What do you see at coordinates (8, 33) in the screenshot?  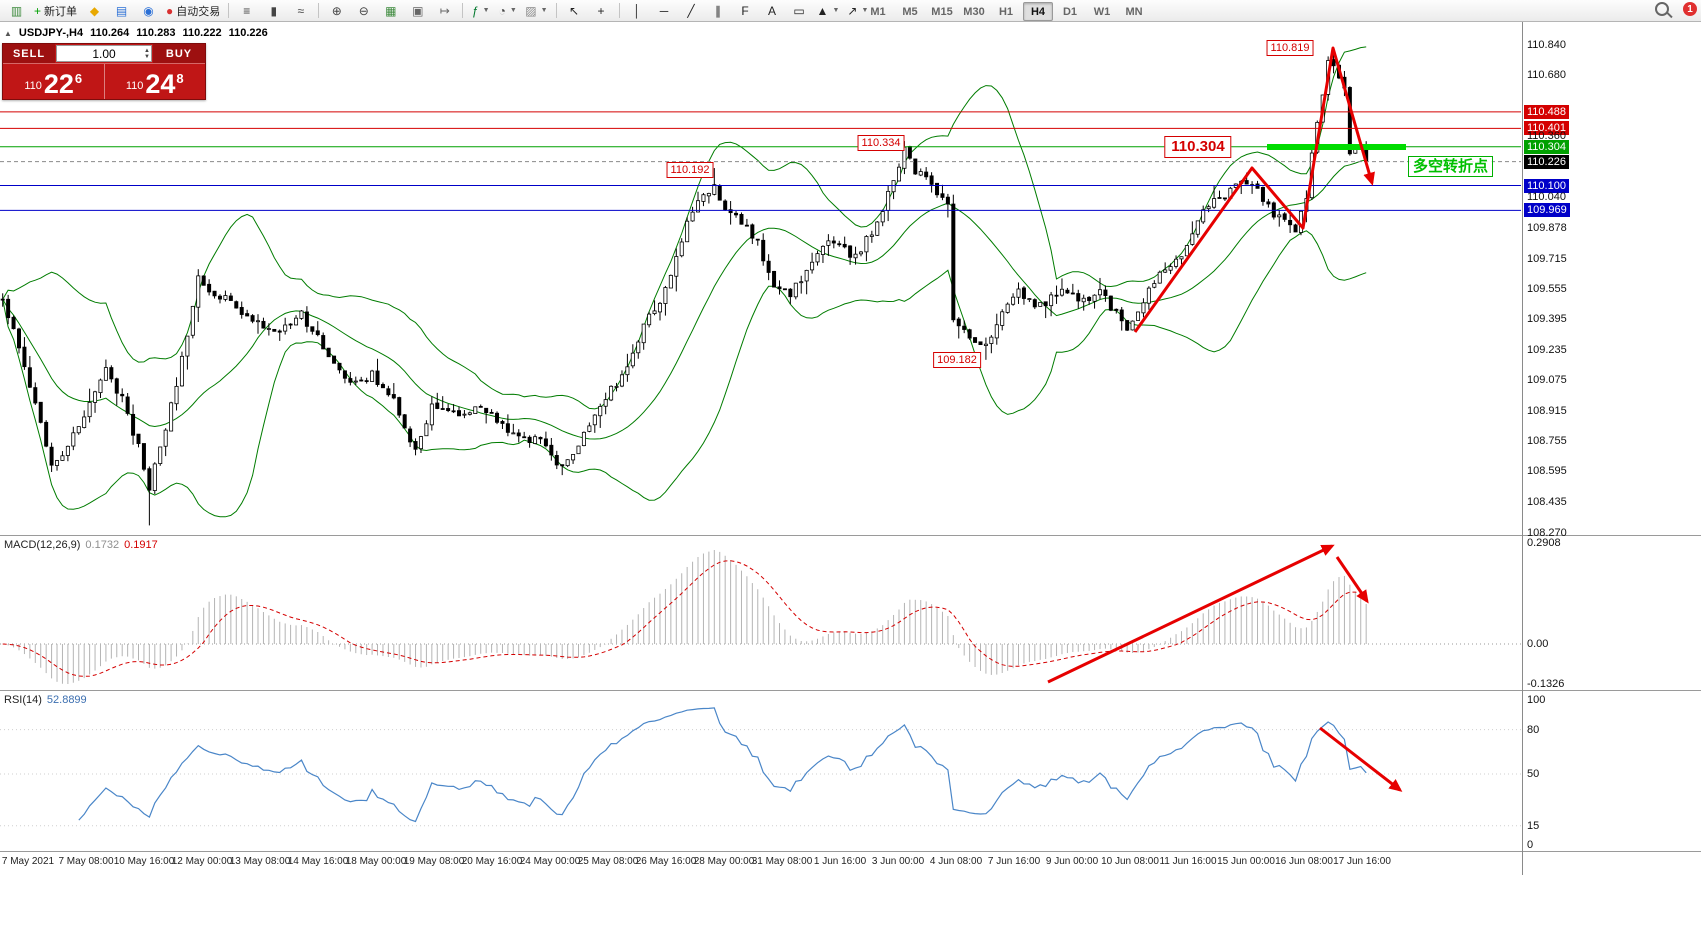 I see `one-click-toggle-icon: ▲` at bounding box center [8, 33].